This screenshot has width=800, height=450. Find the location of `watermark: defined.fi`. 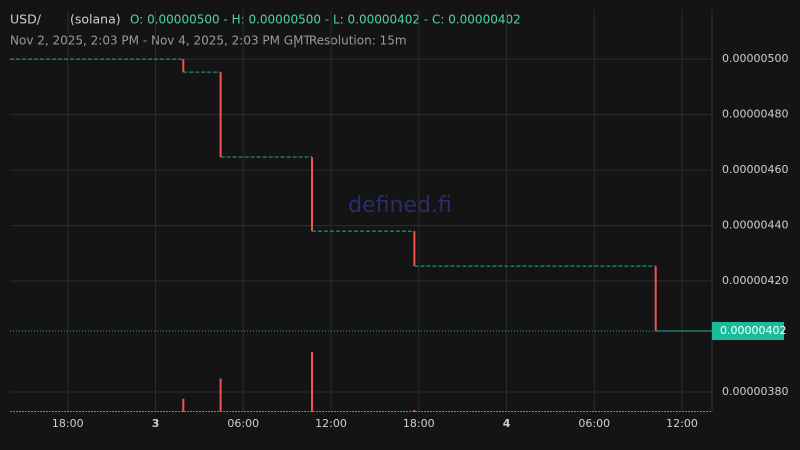

watermark: defined.fi is located at coordinates (400, 205).